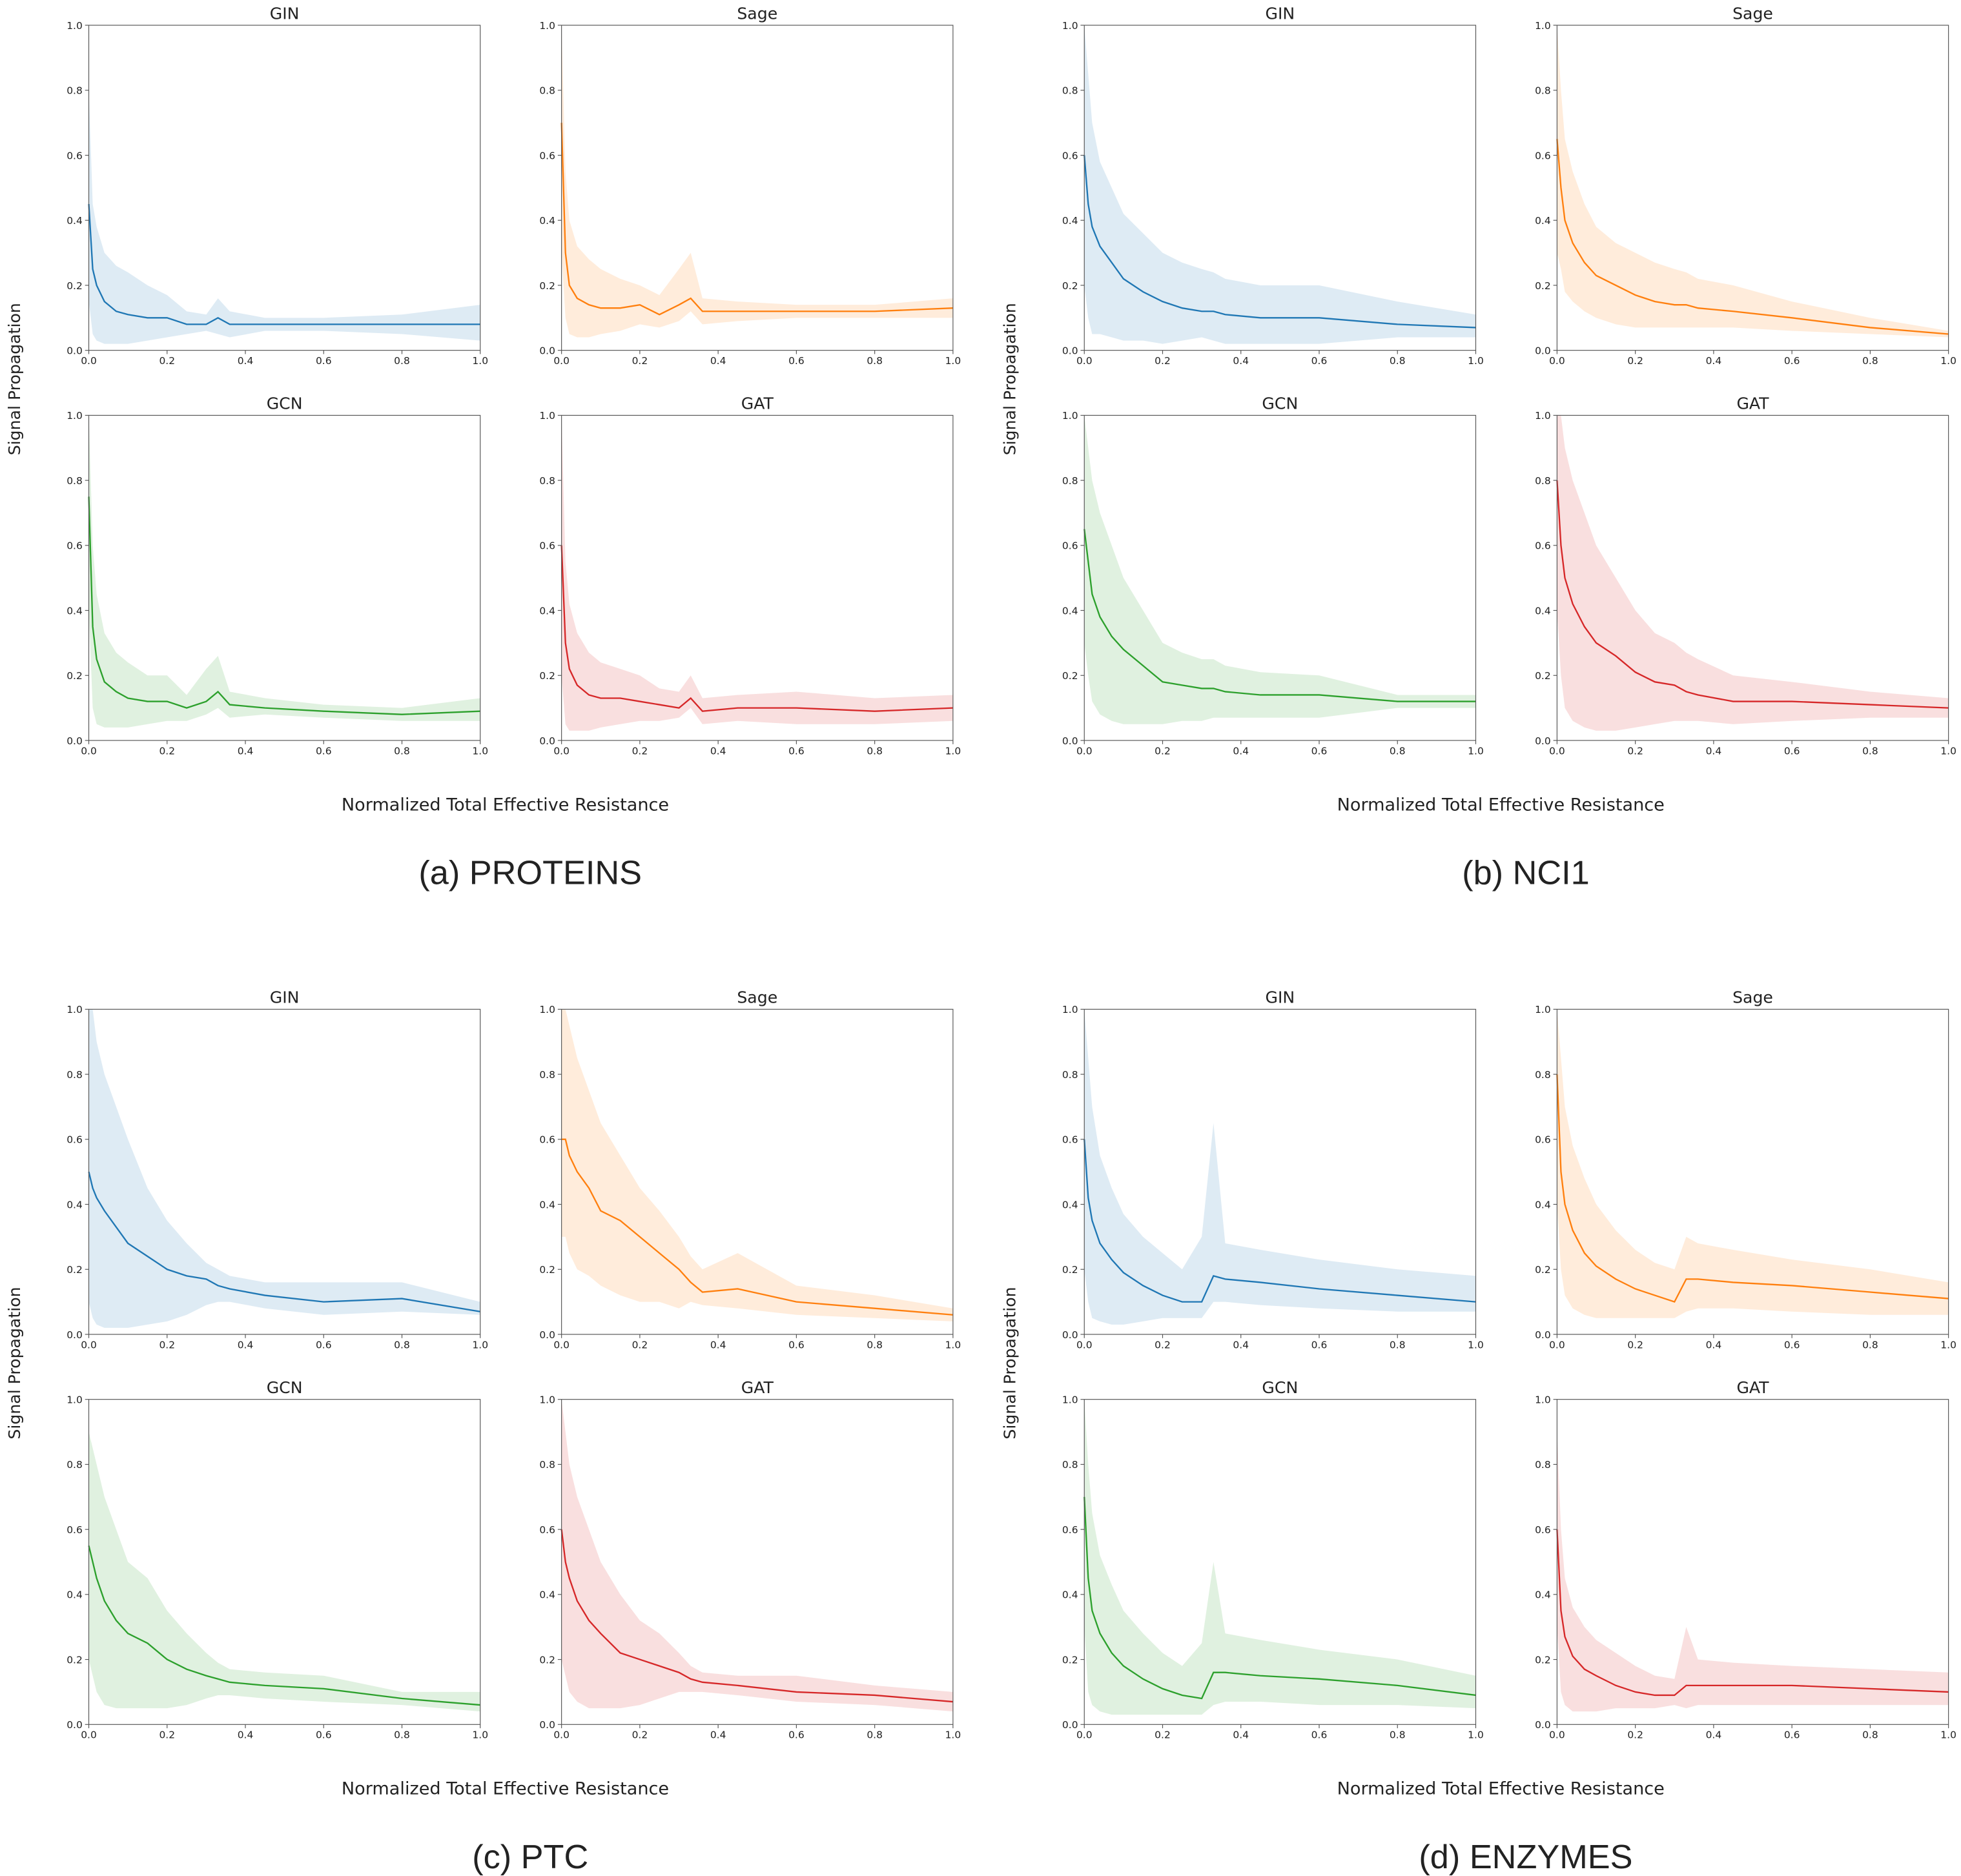 This screenshot has width=1961, height=1876. I want to click on y-axis-label: Signal Propagation, so click(14, 379).